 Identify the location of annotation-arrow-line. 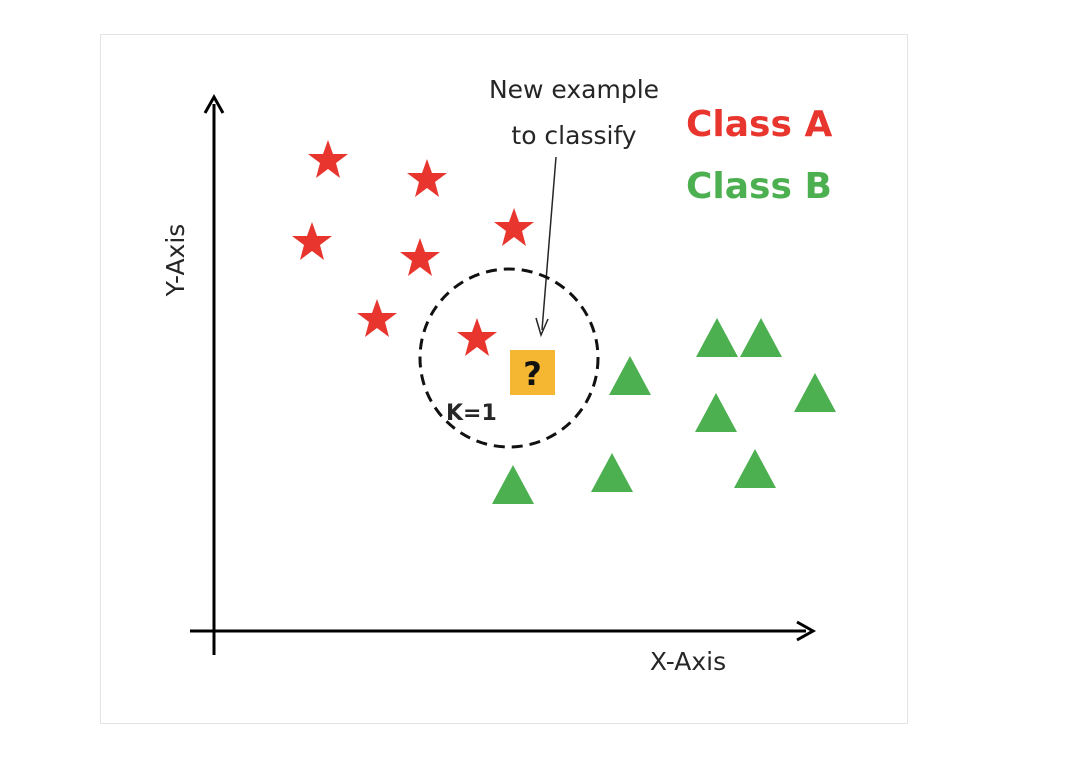
(549, 243).